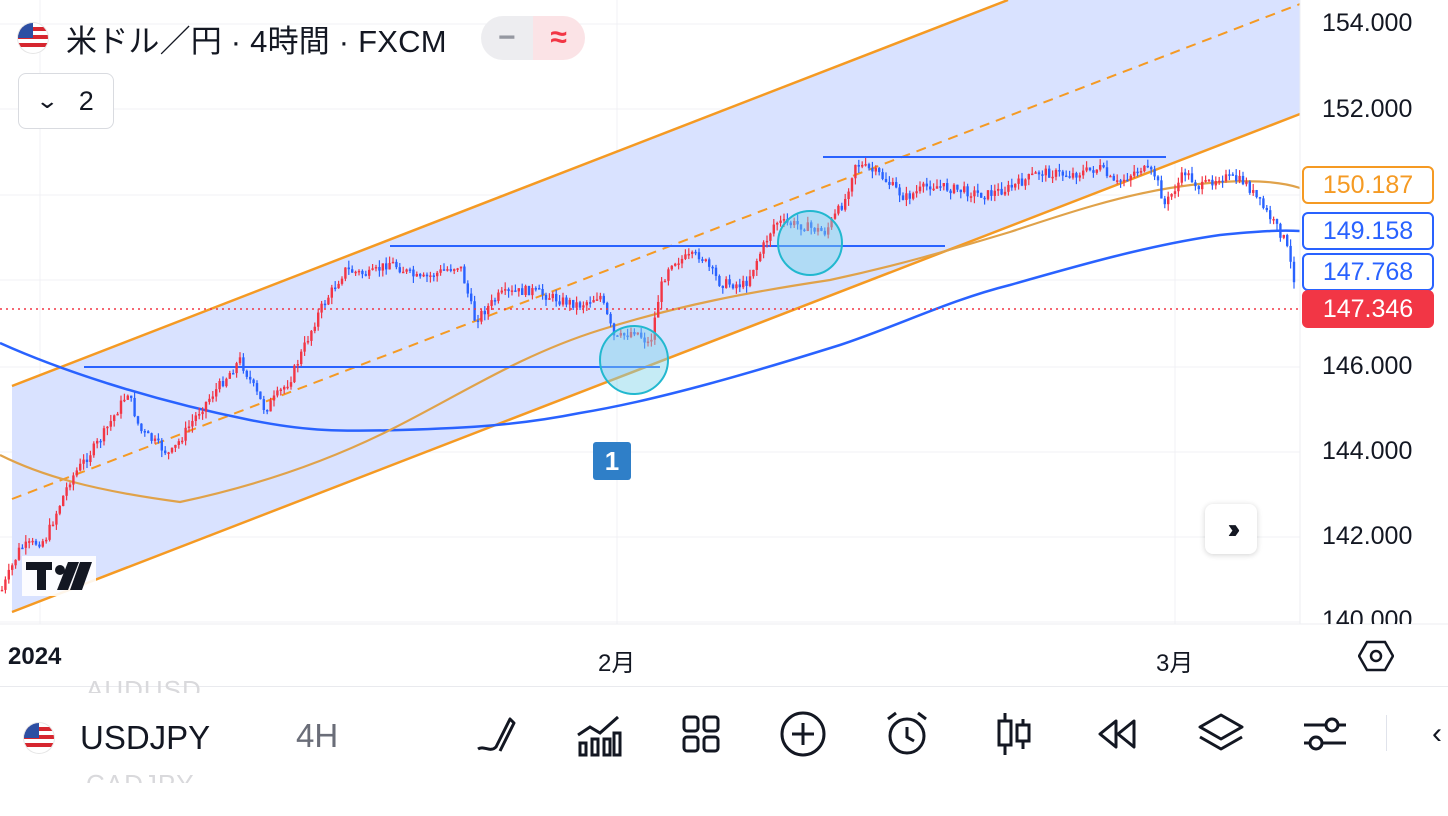  What do you see at coordinates (907, 734) in the screenshot?
I see `alert-icon` at bounding box center [907, 734].